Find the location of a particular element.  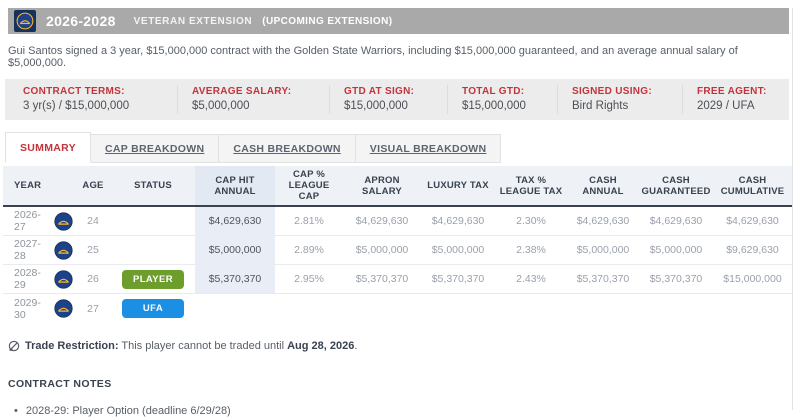

cell-status: PLAYER is located at coordinates (153, 279).